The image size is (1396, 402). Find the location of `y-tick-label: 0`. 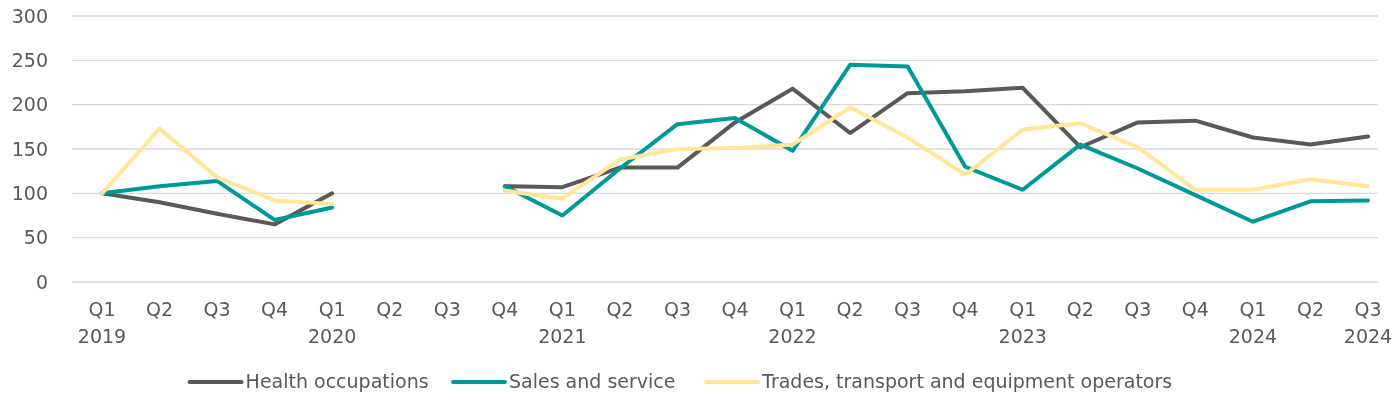

y-tick-label: 0 is located at coordinates (41, 281).